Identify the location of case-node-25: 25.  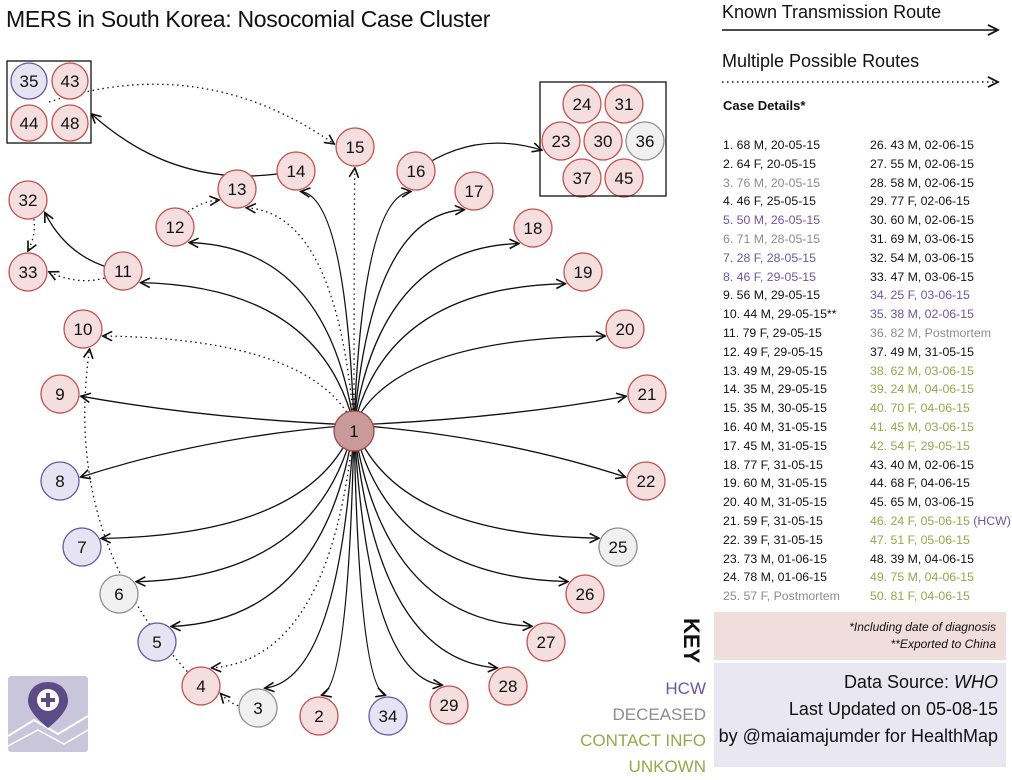
(618, 547).